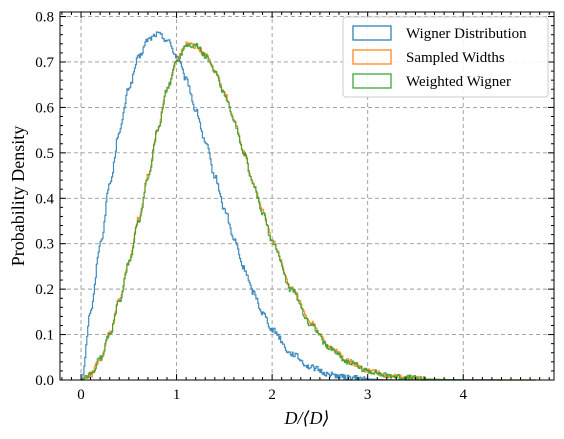 The height and width of the screenshot is (439, 564). I want to click on legend-box, so click(445, 57).